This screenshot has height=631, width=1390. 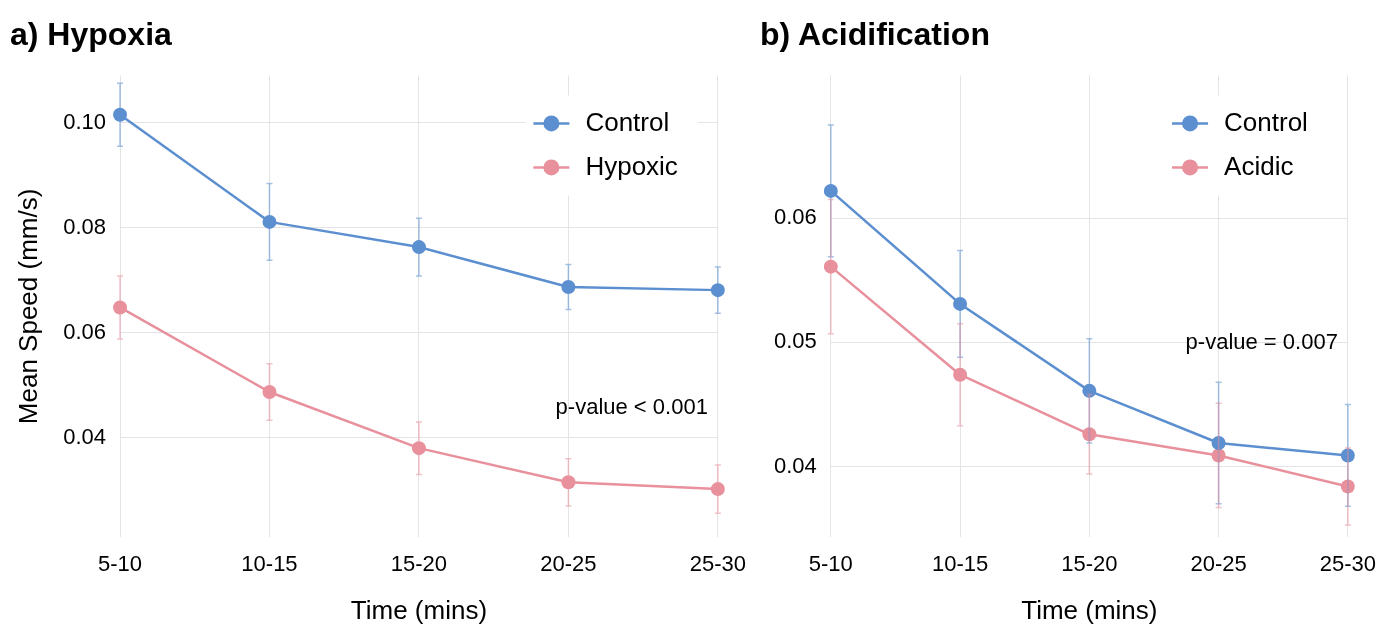 I want to click on y-tick-label: 0.05, so click(x=795, y=341).